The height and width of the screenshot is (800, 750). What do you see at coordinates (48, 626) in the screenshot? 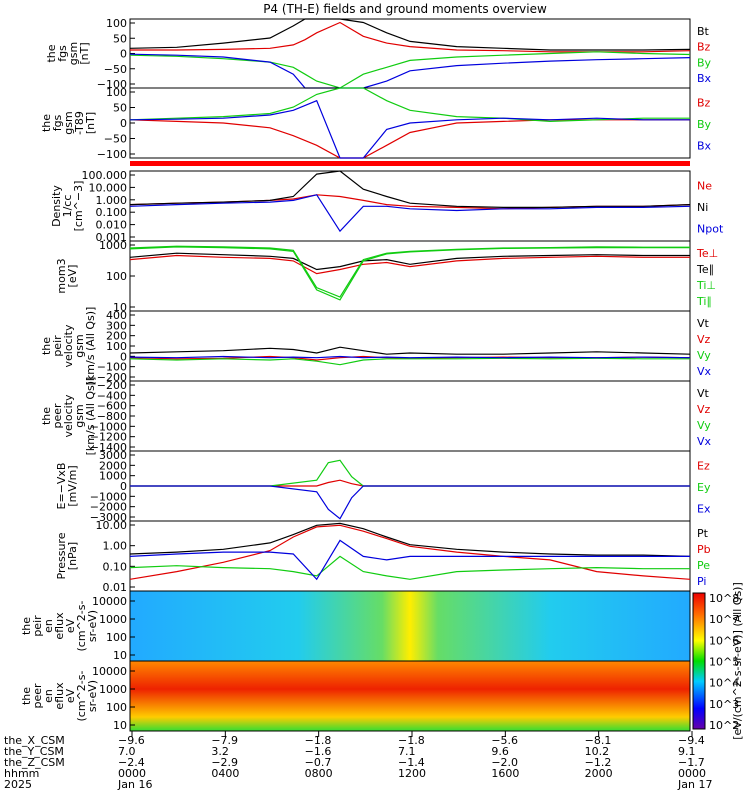
I see `y-axis-label: en` at bounding box center [48, 626].